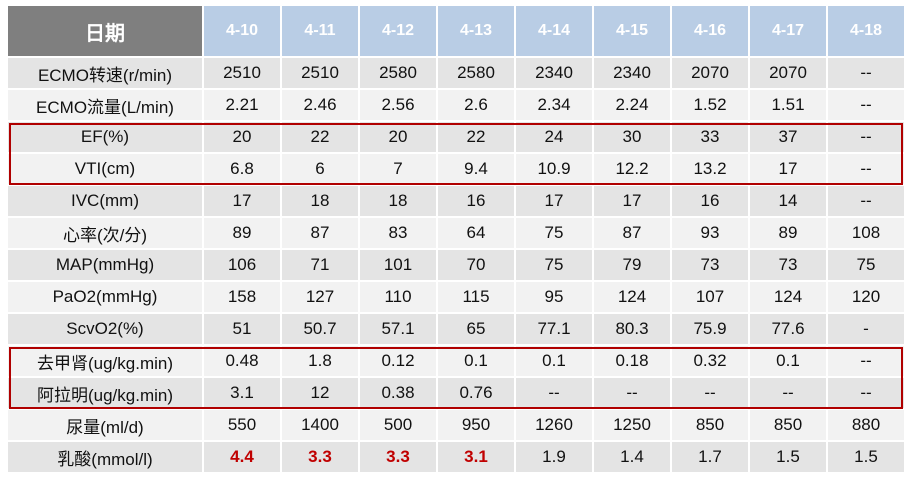 The width and height of the screenshot is (921, 478). I want to click on cell-value: 12.2, so click(632, 169).